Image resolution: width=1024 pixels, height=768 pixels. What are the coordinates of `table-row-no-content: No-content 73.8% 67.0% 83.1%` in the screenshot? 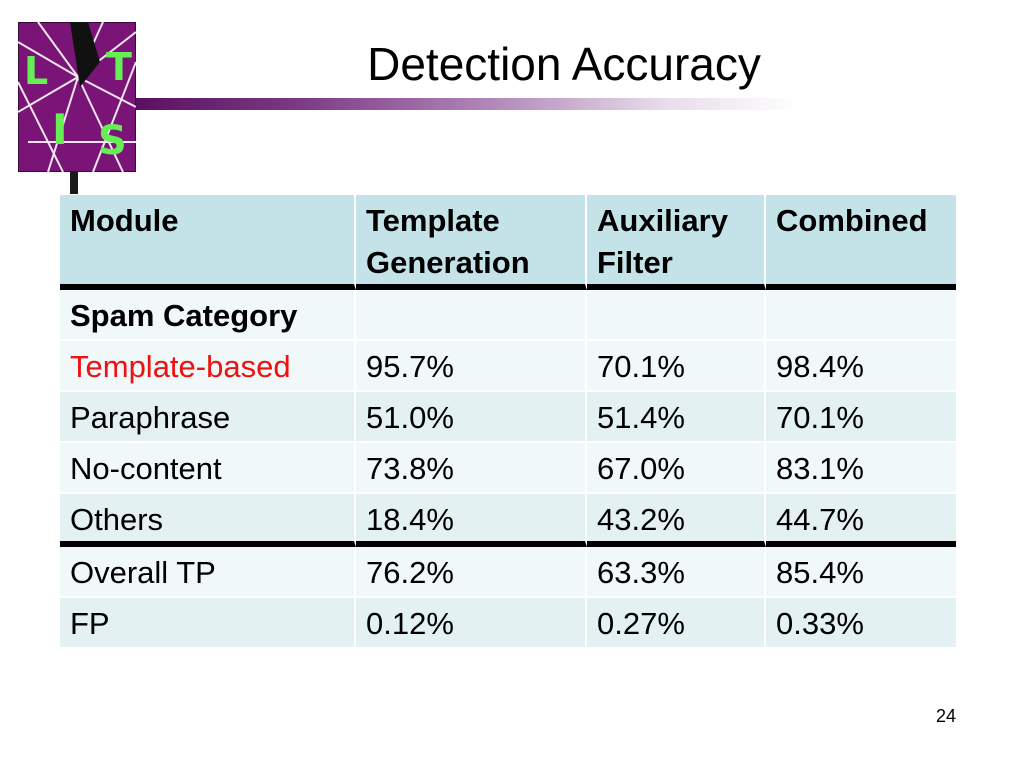 It's located at (508, 468).